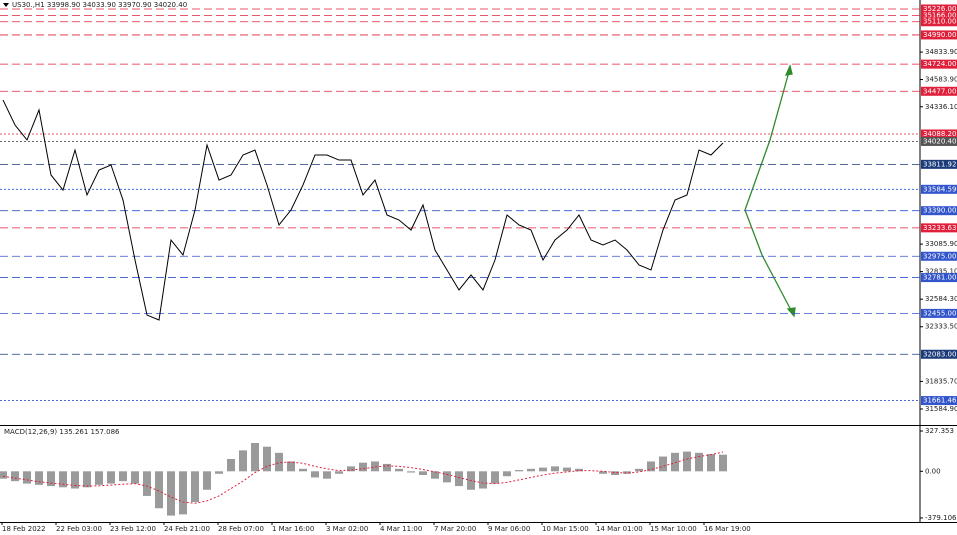  I want to click on x-tick-label: 1 Mar 16:00, so click(293, 529).